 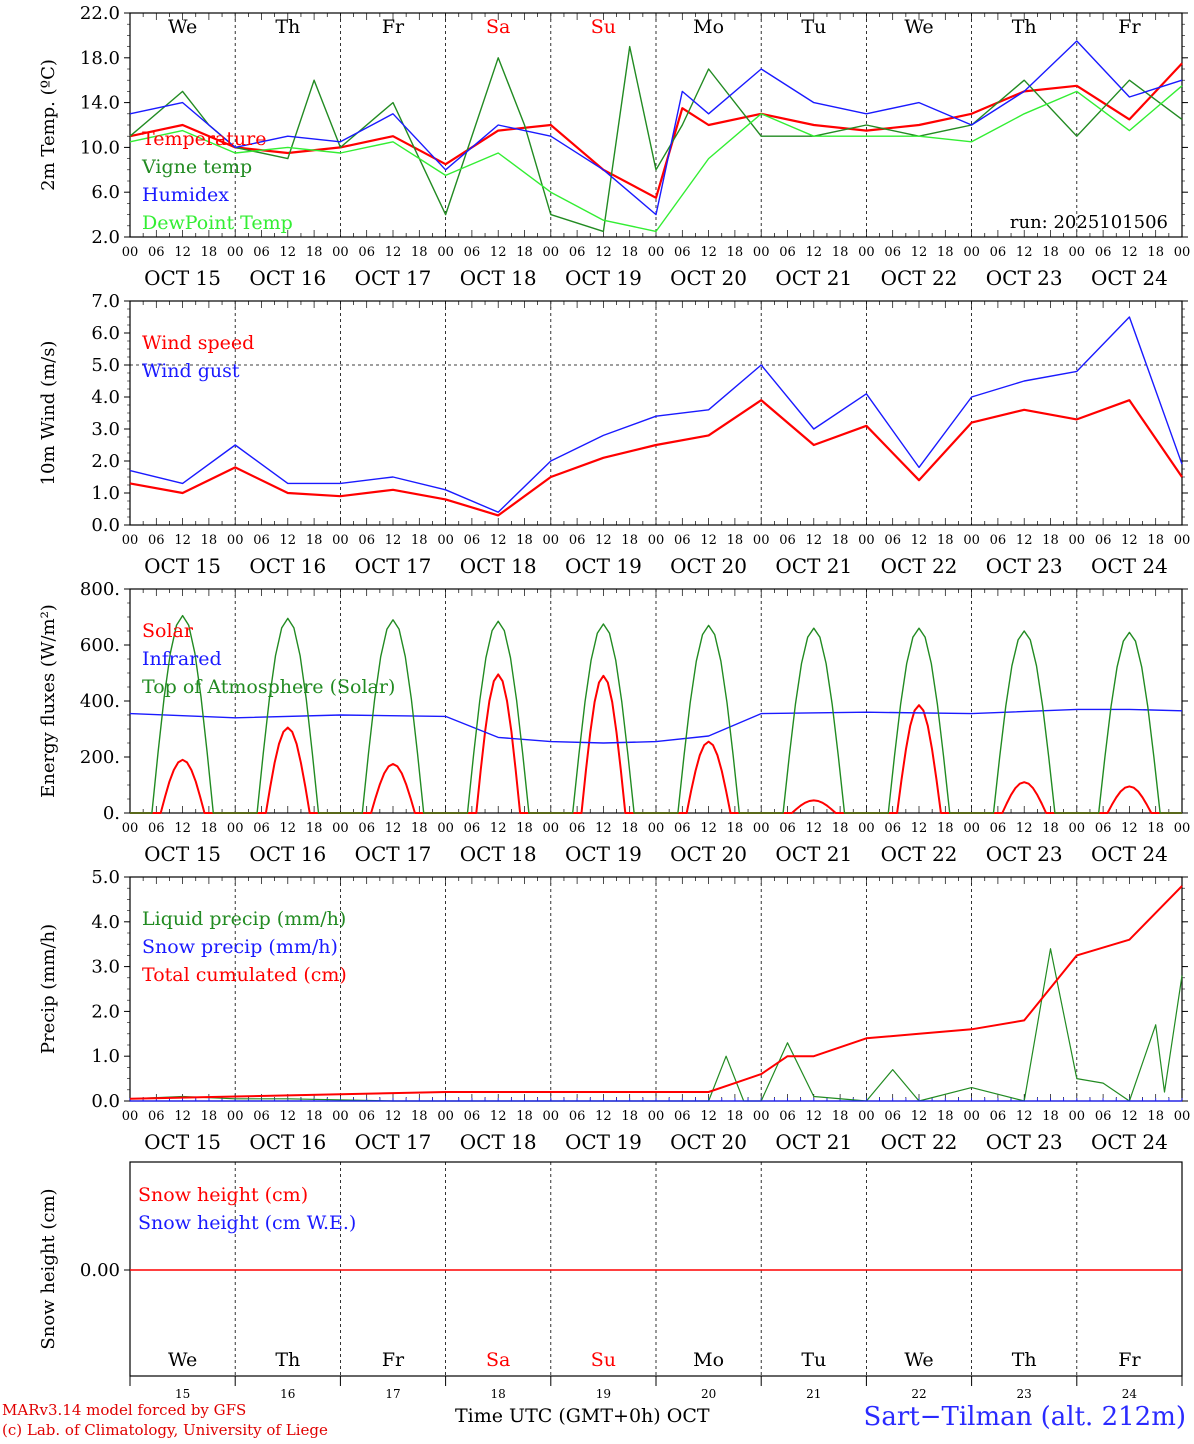 What do you see at coordinates (100, 147) in the screenshot?
I see `y-tick-label: 10.0` at bounding box center [100, 147].